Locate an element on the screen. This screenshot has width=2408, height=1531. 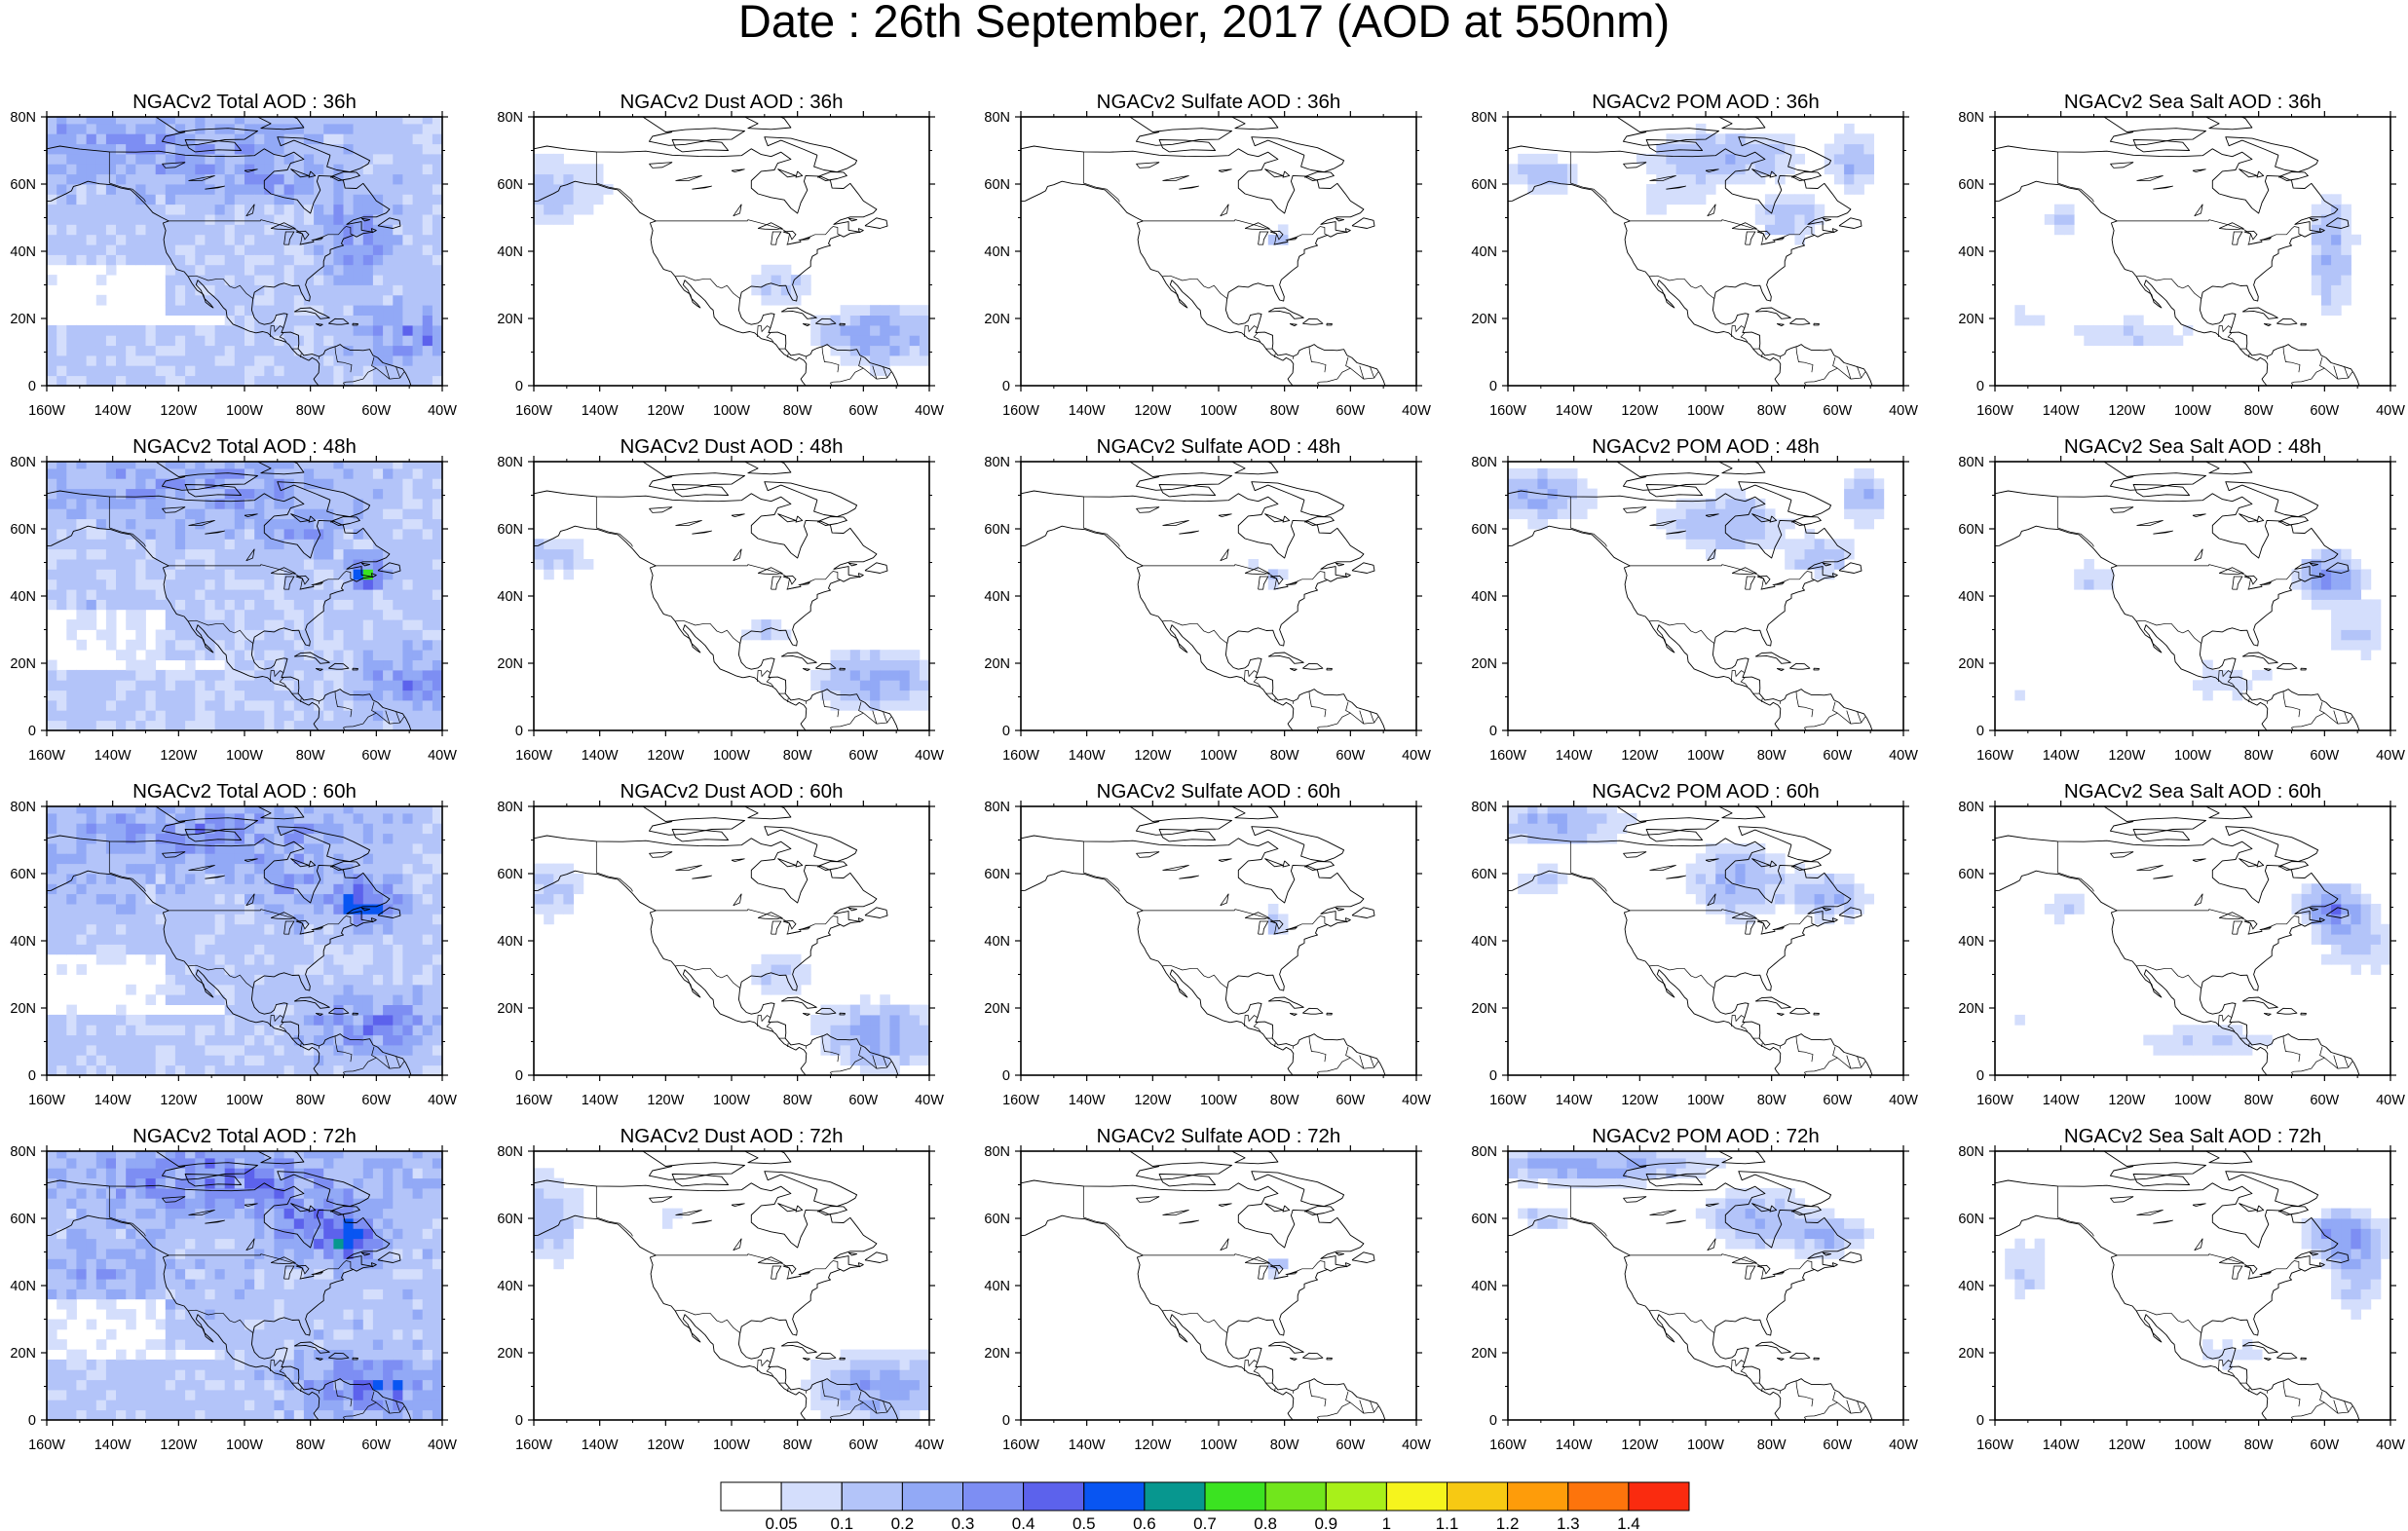
lon-tick-label: 140W is located at coordinates (1087, 411).